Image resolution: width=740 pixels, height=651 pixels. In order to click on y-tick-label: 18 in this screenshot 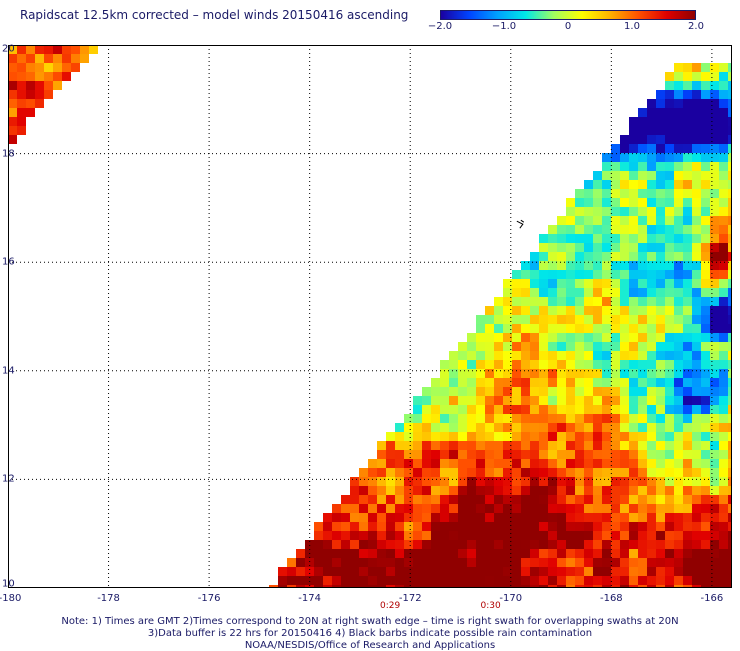, I will do `click(8, 154)`.